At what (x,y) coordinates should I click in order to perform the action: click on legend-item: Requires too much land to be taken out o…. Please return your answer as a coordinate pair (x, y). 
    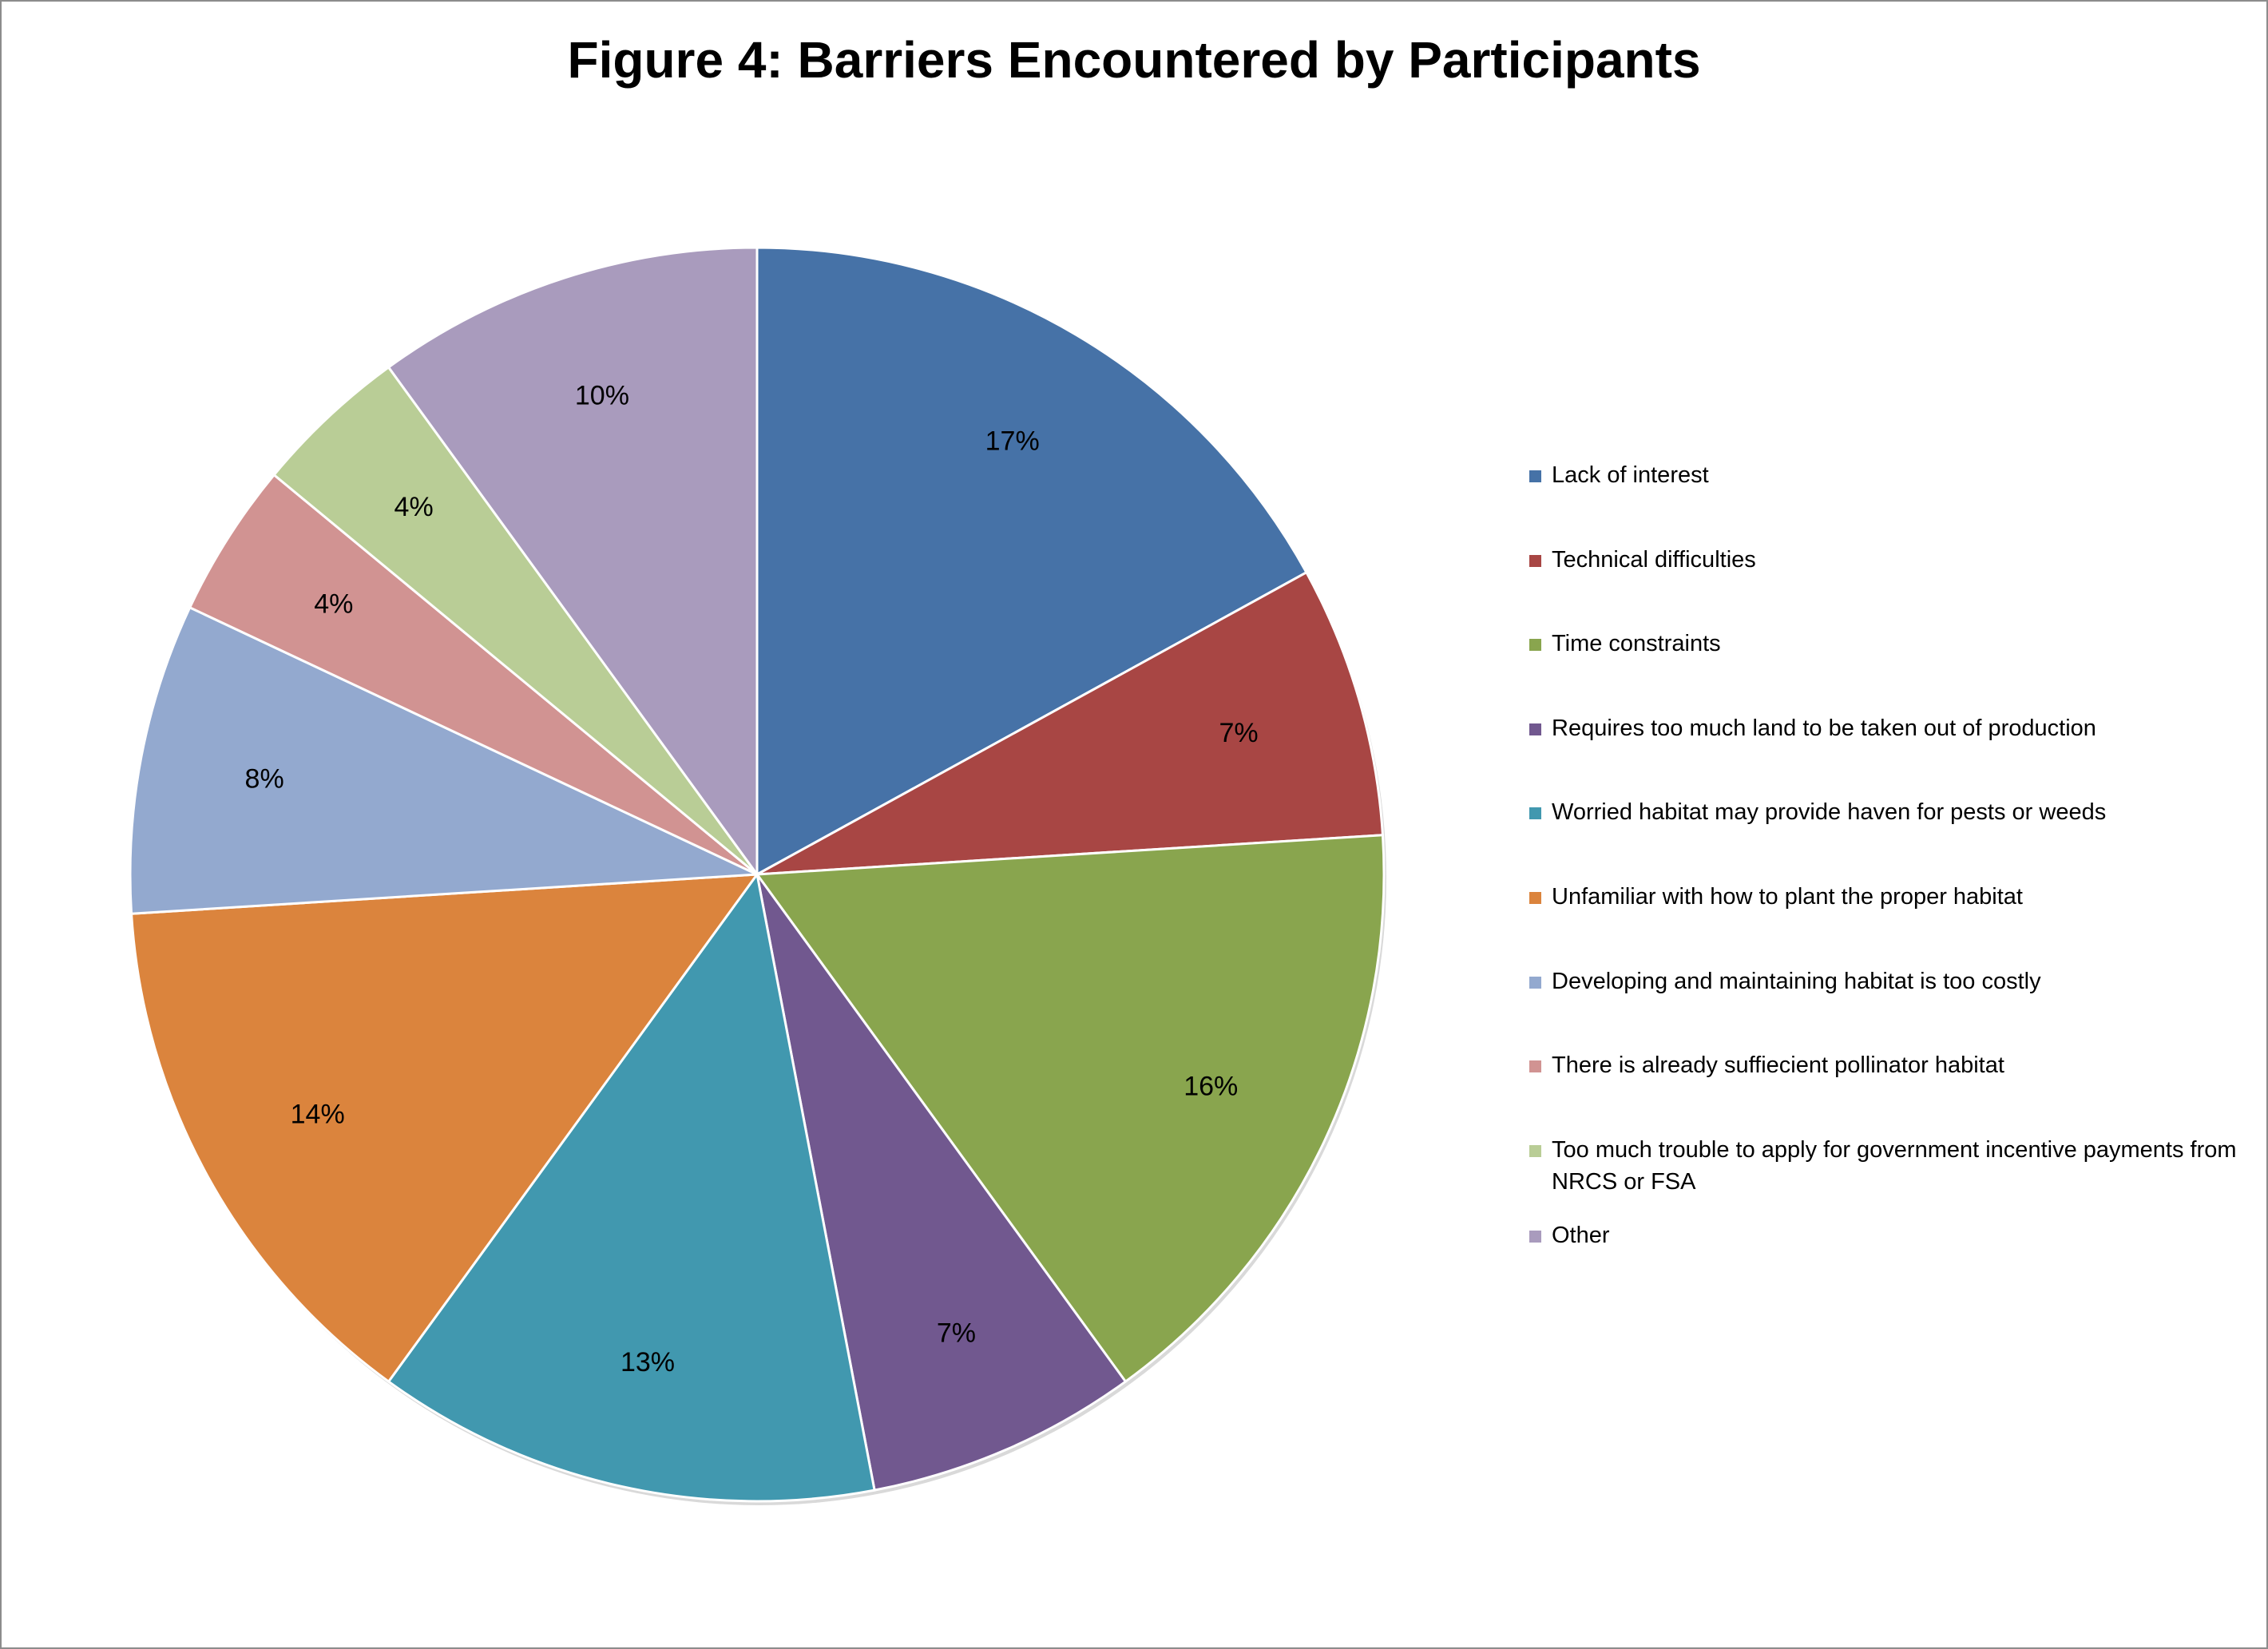
    Looking at the image, I should click on (1888, 728).